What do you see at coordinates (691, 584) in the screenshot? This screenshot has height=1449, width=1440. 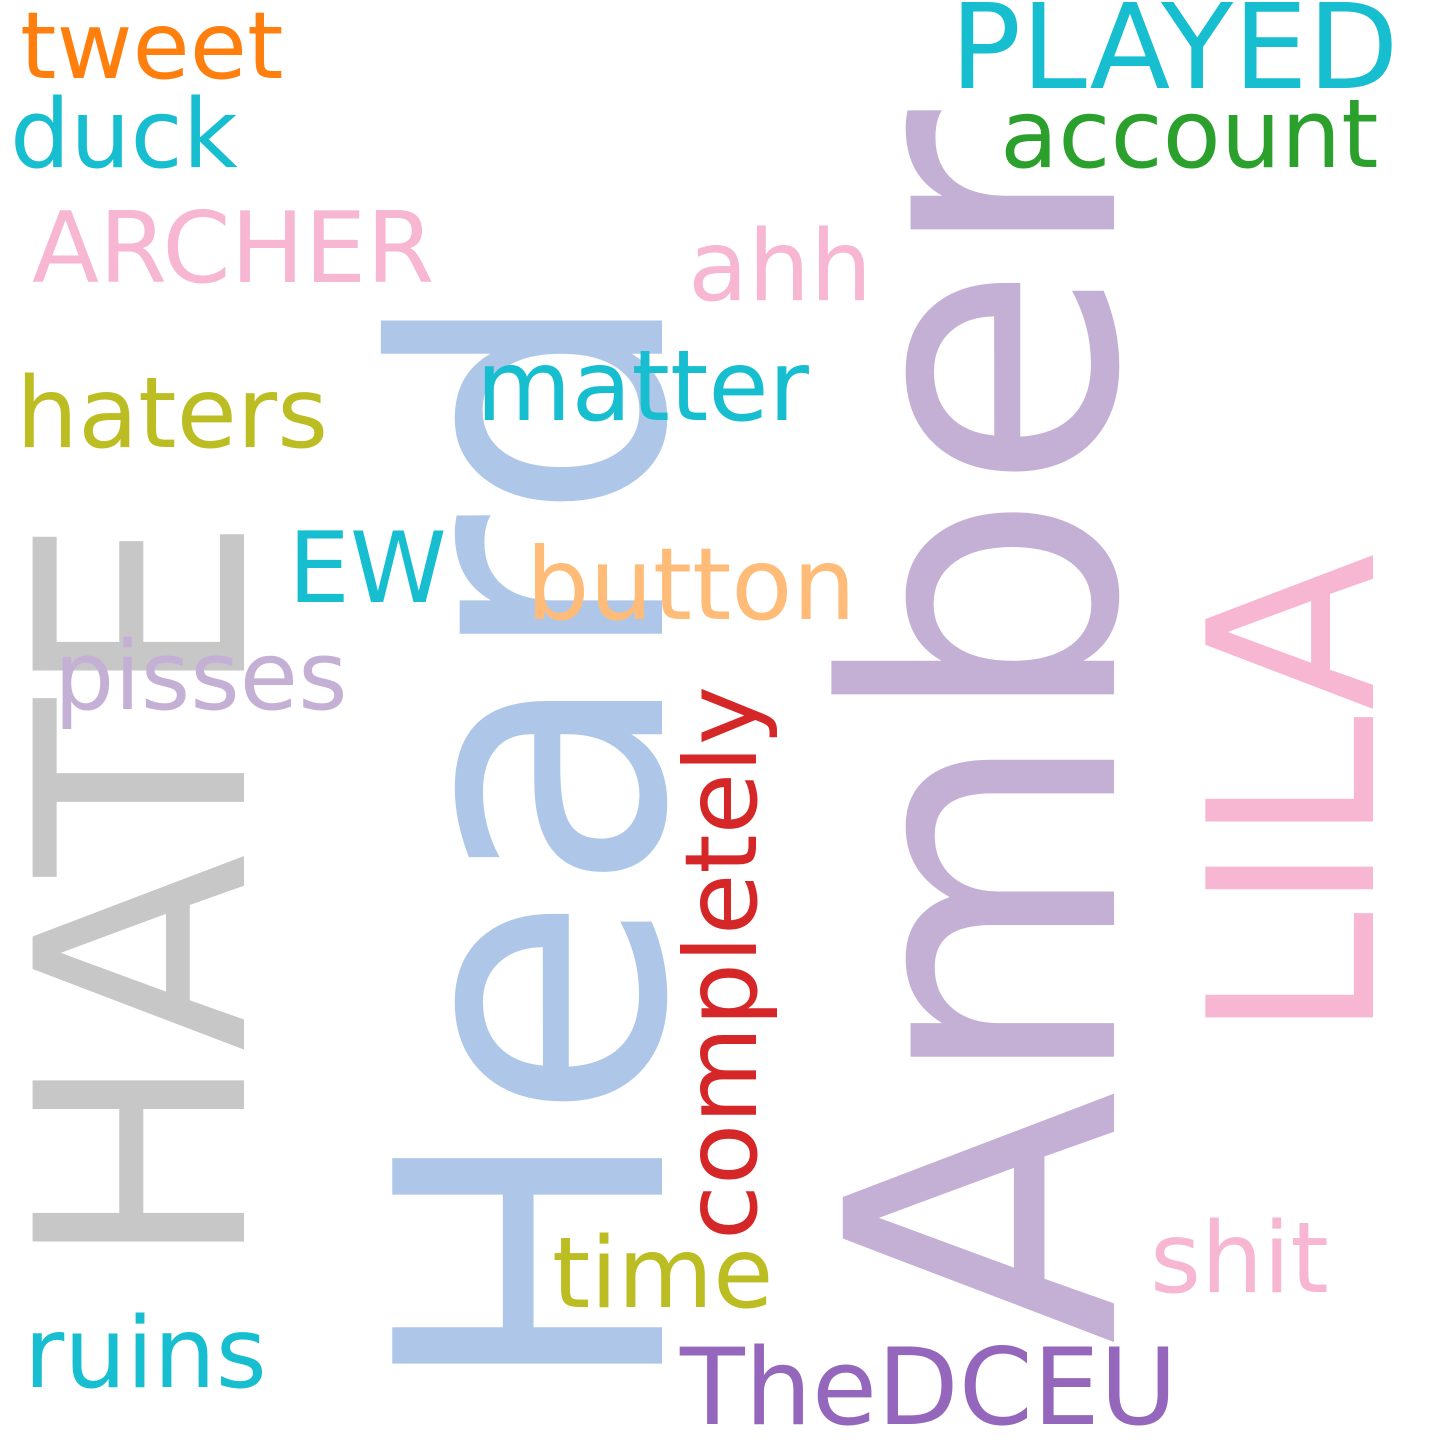 I see `word-button: button` at bounding box center [691, 584].